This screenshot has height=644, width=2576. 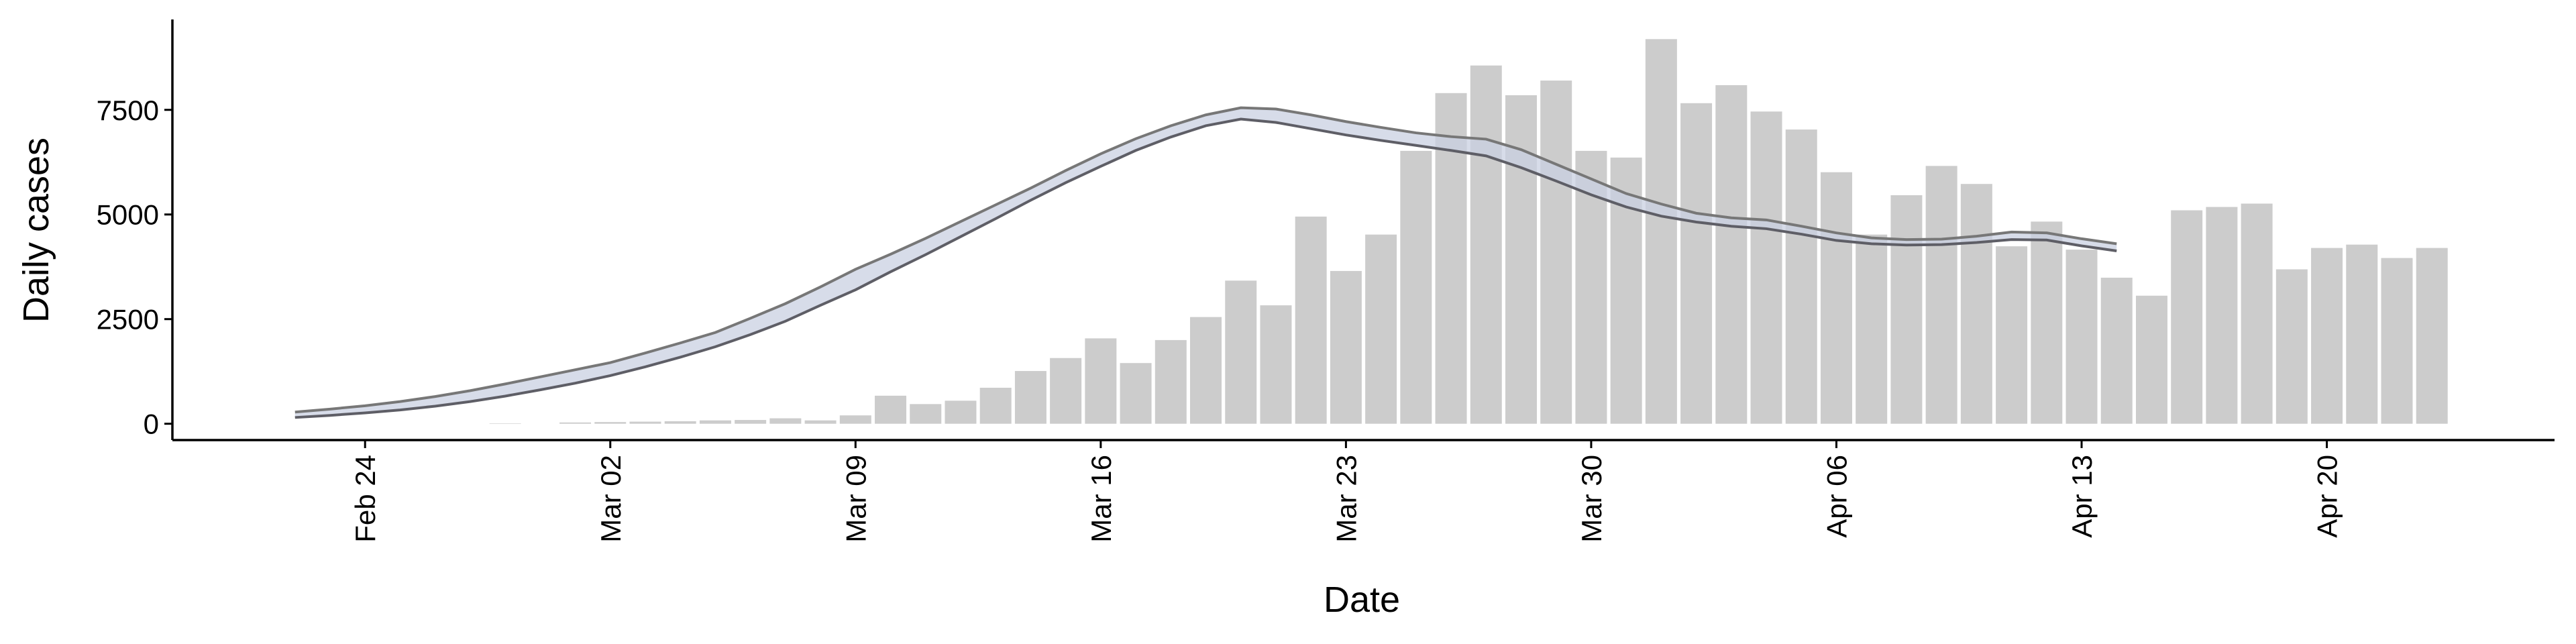 What do you see at coordinates (611, 499) in the screenshot?
I see `x-tick-label: Mar 02` at bounding box center [611, 499].